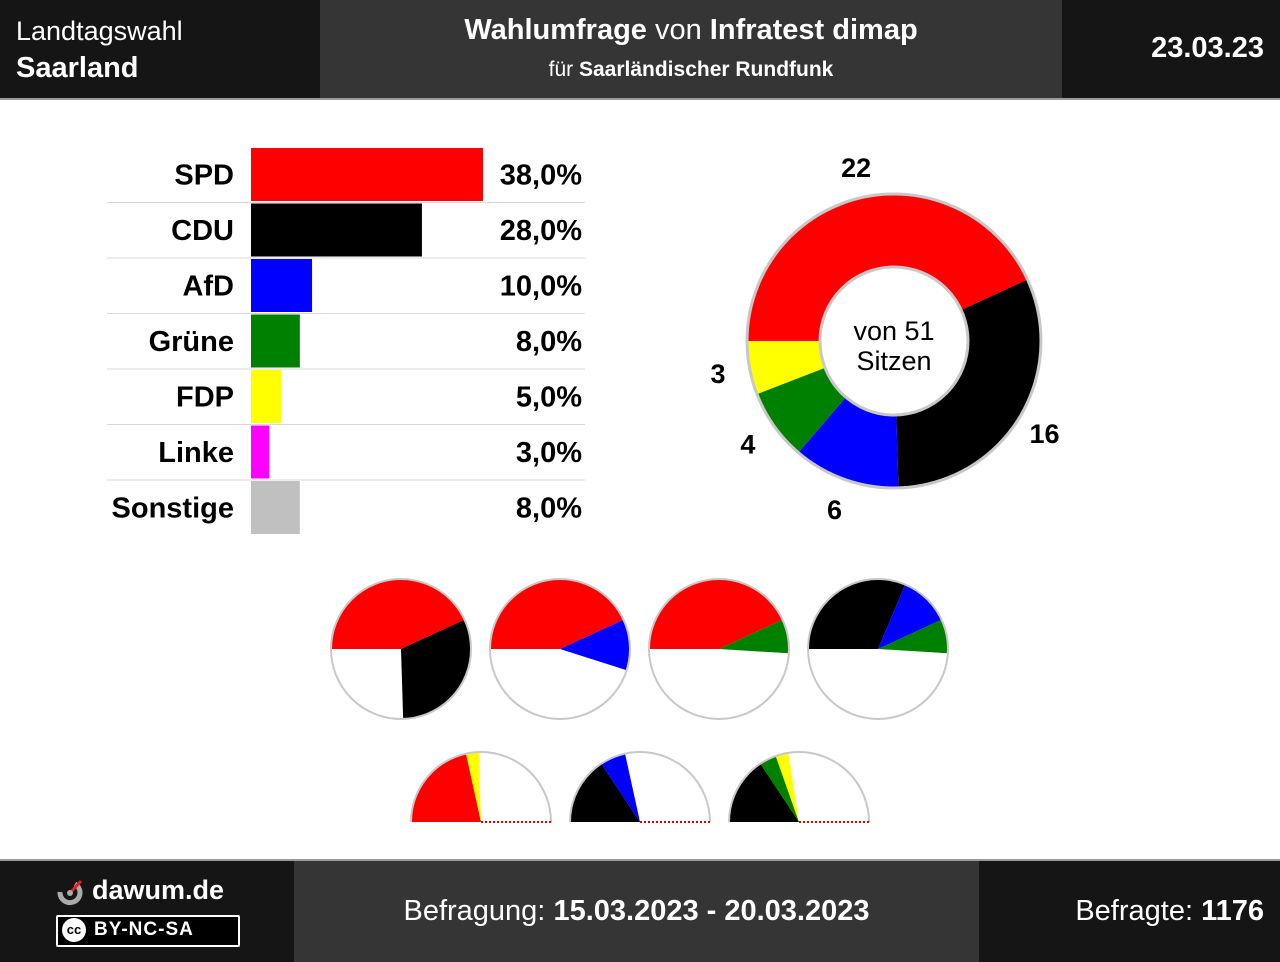 The width and height of the screenshot is (1280, 962). I want to click on election-type: Landtagswahl, so click(99, 31).